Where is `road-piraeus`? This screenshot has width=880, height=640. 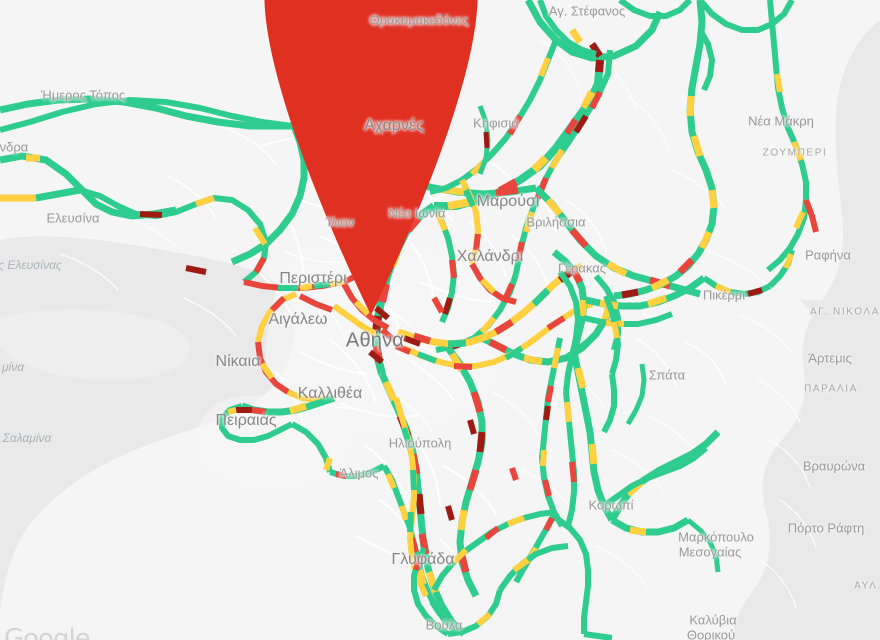 road-piraeus is located at coordinates (302, 436).